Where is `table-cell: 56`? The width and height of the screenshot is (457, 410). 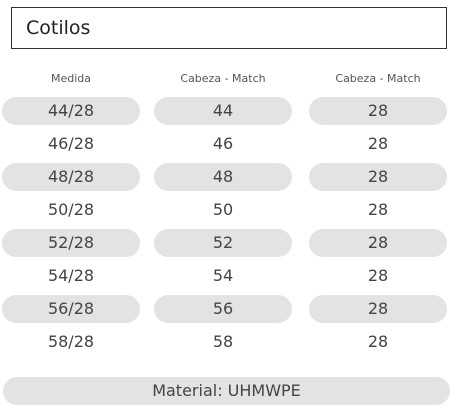 table-cell: 56 is located at coordinates (223, 309).